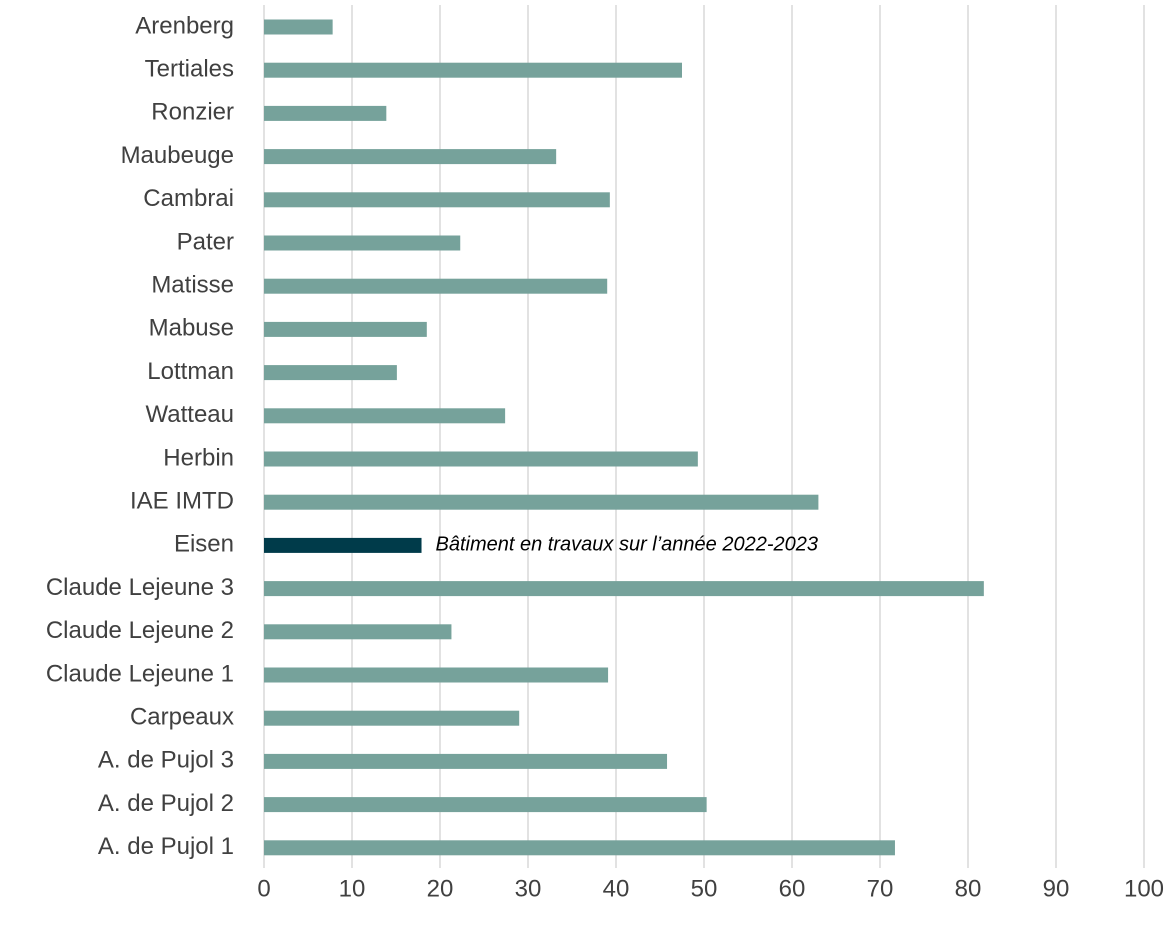 The image size is (1174, 925). What do you see at coordinates (140, 587) in the screenshot?
I see `y-tick-label: Claude Lejeune 3` at bounding box center [140, 587].